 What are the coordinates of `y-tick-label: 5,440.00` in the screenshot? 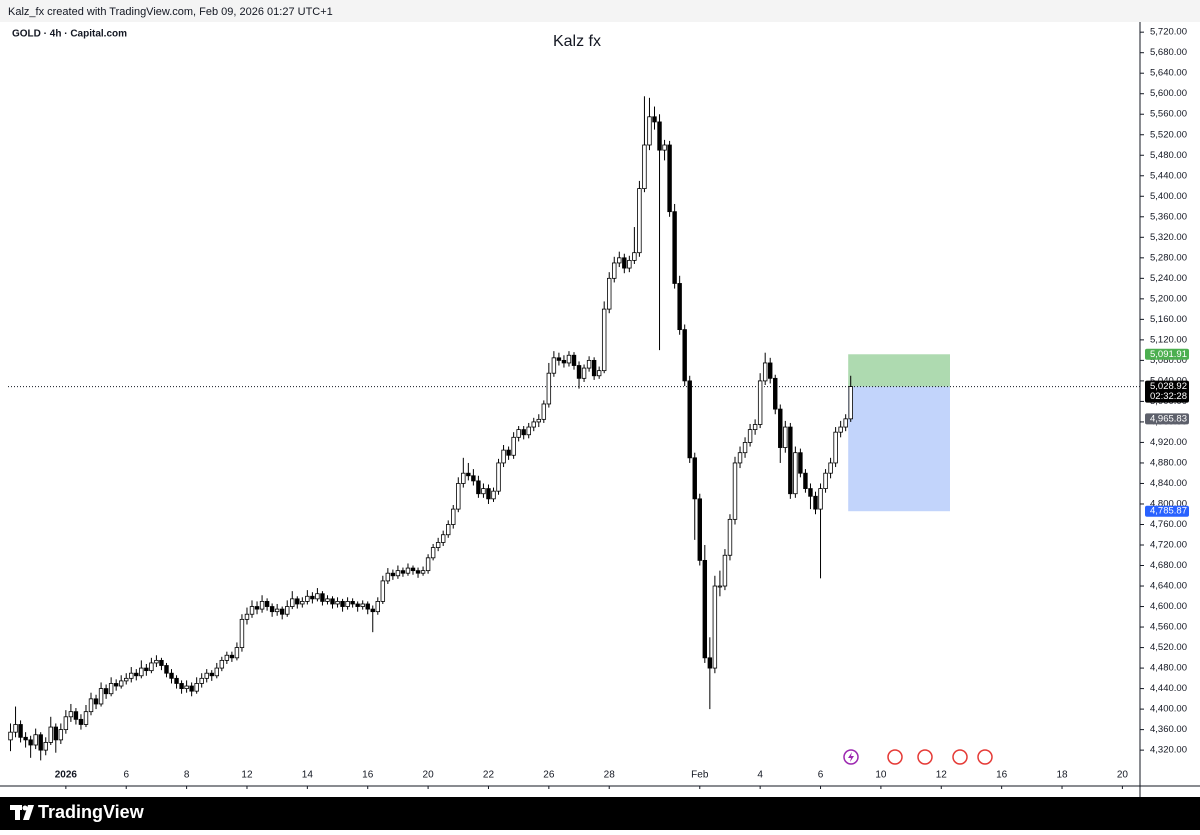 It's located at (1168, 175).